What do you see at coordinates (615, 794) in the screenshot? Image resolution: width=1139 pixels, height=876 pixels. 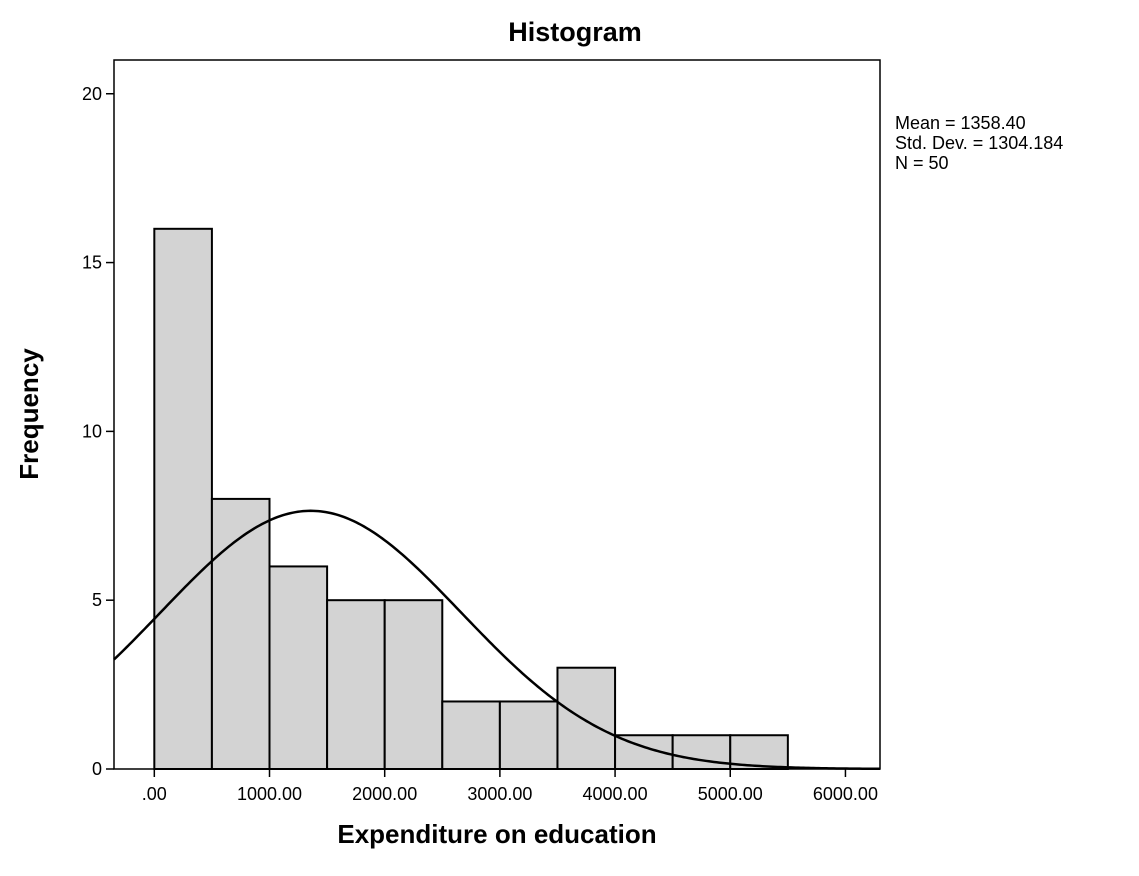 I see `x-tick-label: 4000.00` at bounding box center [615, 794].